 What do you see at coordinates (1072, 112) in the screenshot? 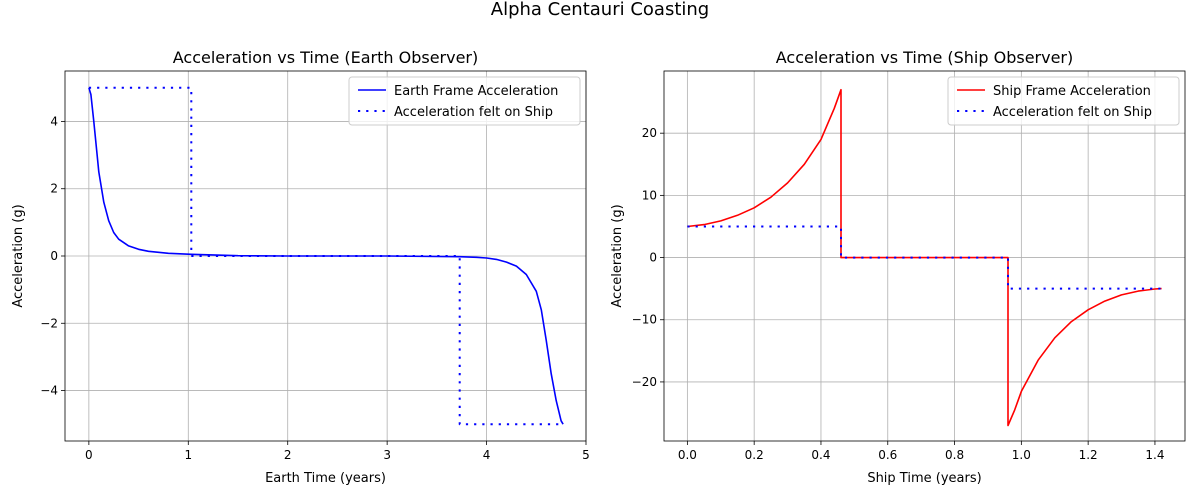
I see `chart-1-legend-label-1: Acceleration felt on Ship` at bounding box center [1072, 112].